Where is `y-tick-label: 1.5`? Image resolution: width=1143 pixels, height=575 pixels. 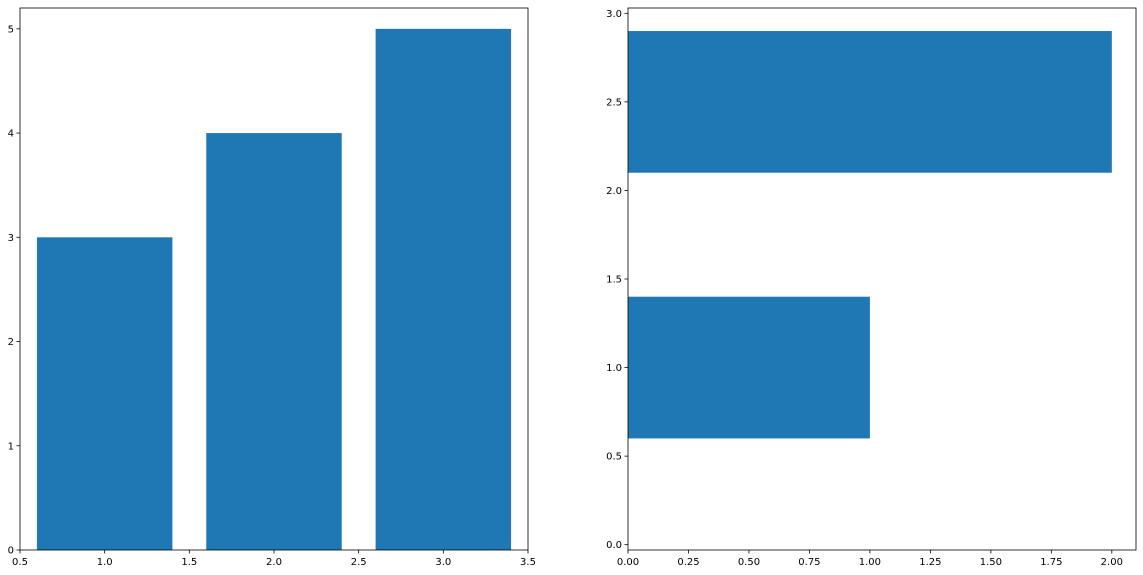
y-tick-label: 1.5 is located at coordinates (614, 280).